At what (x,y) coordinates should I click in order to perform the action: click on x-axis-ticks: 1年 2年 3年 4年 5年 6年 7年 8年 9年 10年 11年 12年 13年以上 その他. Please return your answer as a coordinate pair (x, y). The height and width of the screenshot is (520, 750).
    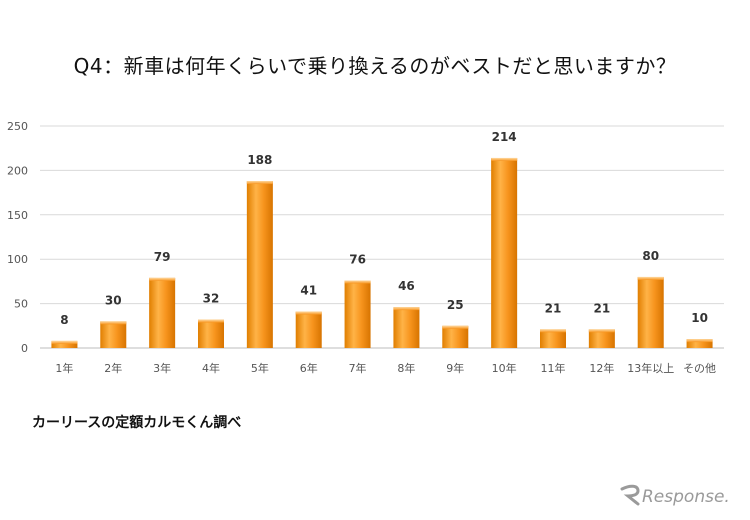
    Looking at the image, I should click on (385, 368).